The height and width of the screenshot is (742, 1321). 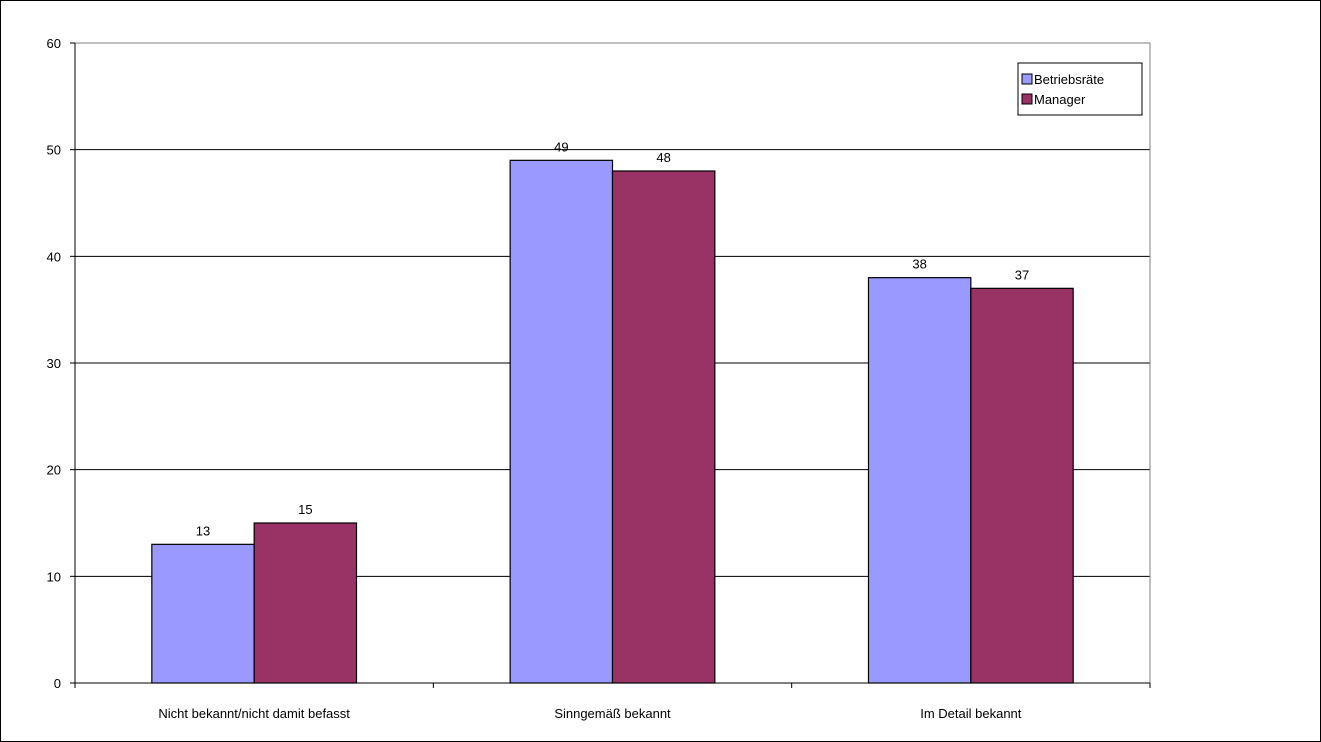 I want to click on data-label: 37, so click(x=1022, y=274).